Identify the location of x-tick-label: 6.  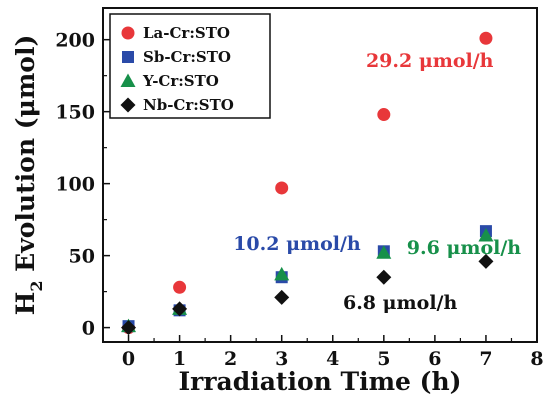
(434, 359).